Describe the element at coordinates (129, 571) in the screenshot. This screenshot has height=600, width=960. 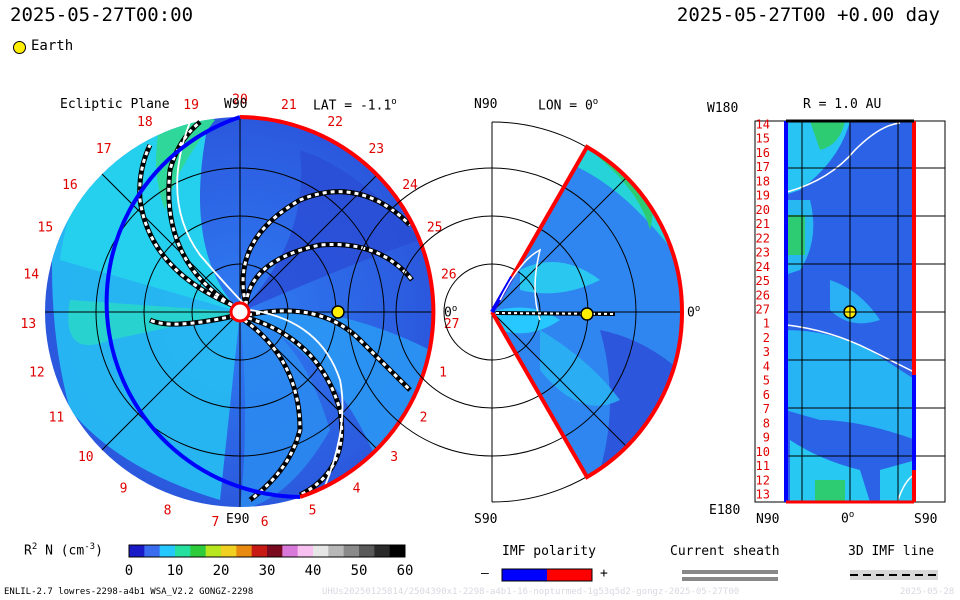
I see `colorbar-tick-label: 0` at that location.